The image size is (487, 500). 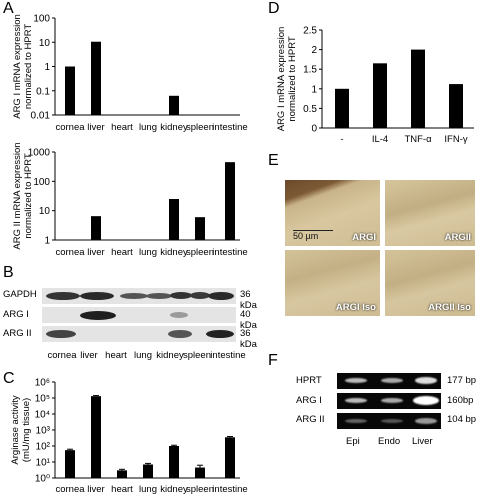 What do you see at coordinates (95, 252) in the screenshot?
I see `chart-a-bottom-category-label: liver` at bounding box center [95, 252].